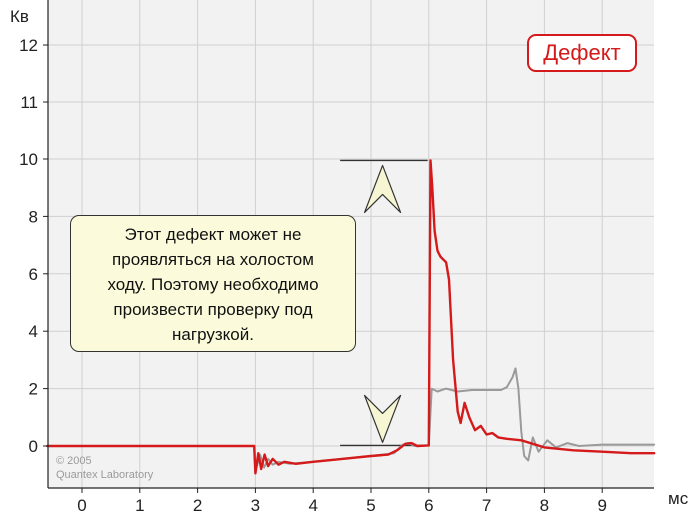 Image resolution: width=700 pixels, height=519 pixels. I want to click on callout-line-3: ходу. Поэтому необходимо, so click(213, 284).